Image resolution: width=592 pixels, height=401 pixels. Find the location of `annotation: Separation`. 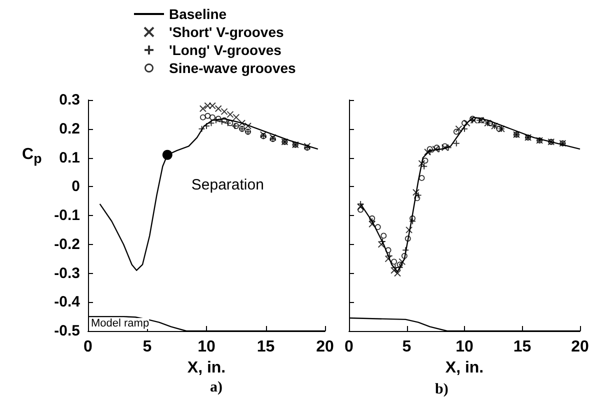

annotation: Separation is located at coordinates (227, 185).